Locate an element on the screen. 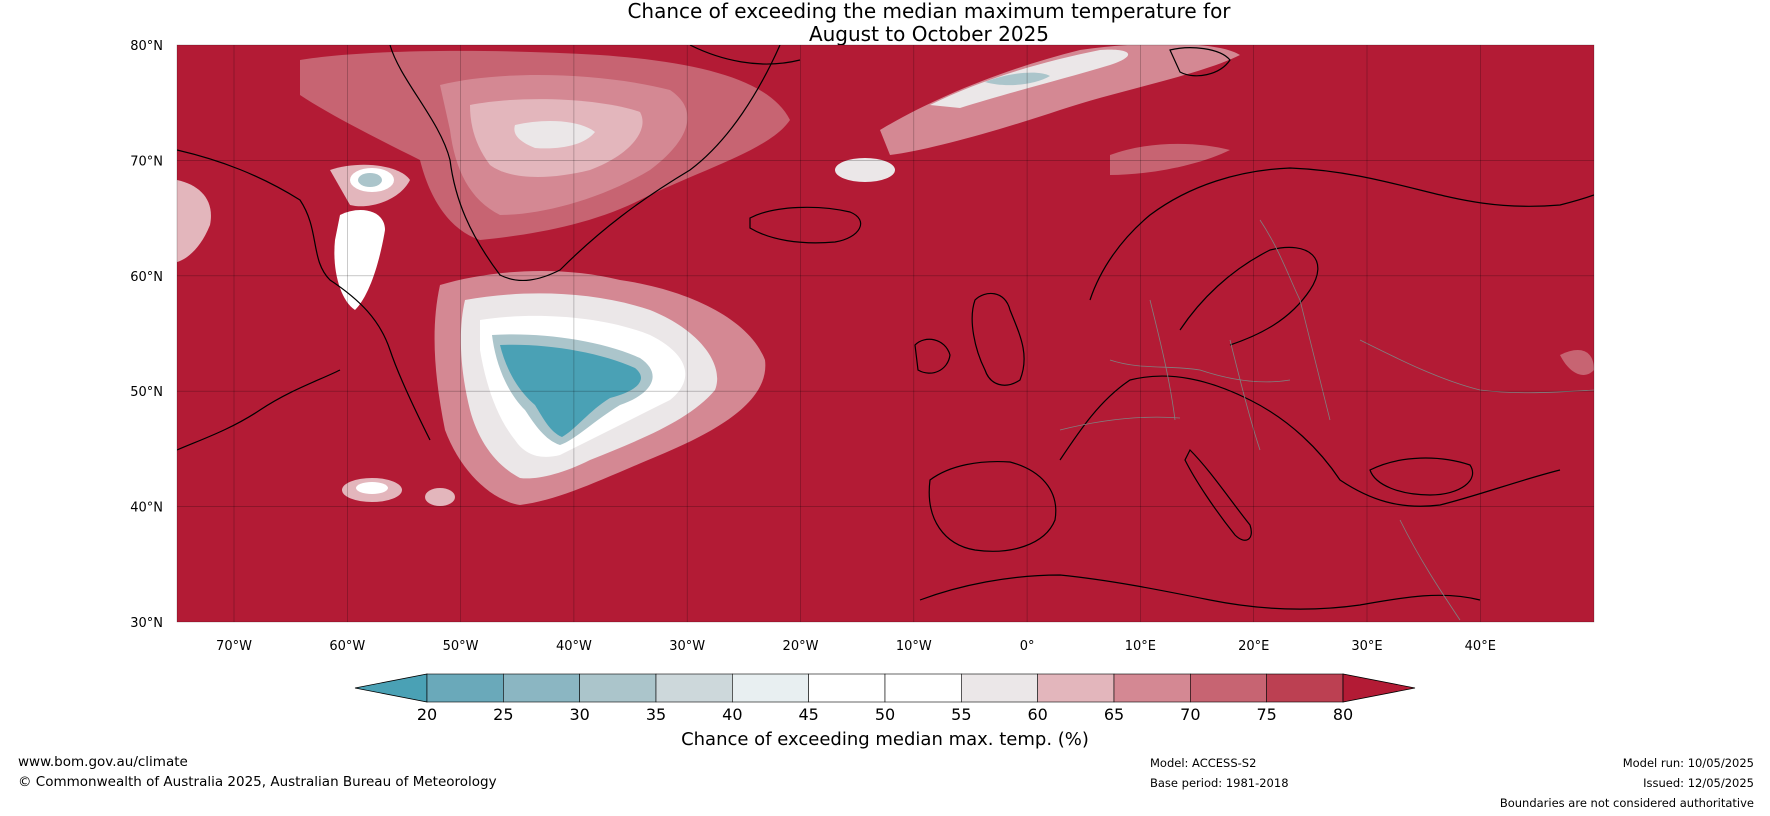 The image size is (1770, 816). lon-label: 0° is located at coordinates (1027, 646).